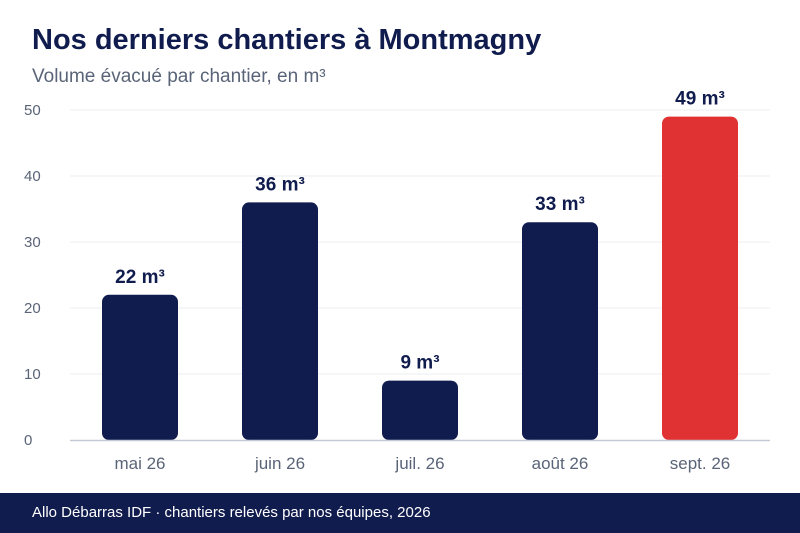 This screenshot has width=800, height=533. I want to click on bar-value-label: 33 m³, so click(560, 204).